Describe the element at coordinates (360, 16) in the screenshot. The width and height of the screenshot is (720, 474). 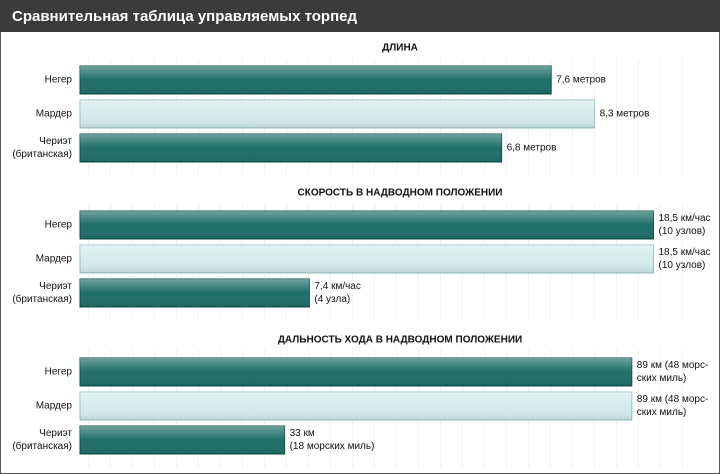
I see `header-bar` at that location.